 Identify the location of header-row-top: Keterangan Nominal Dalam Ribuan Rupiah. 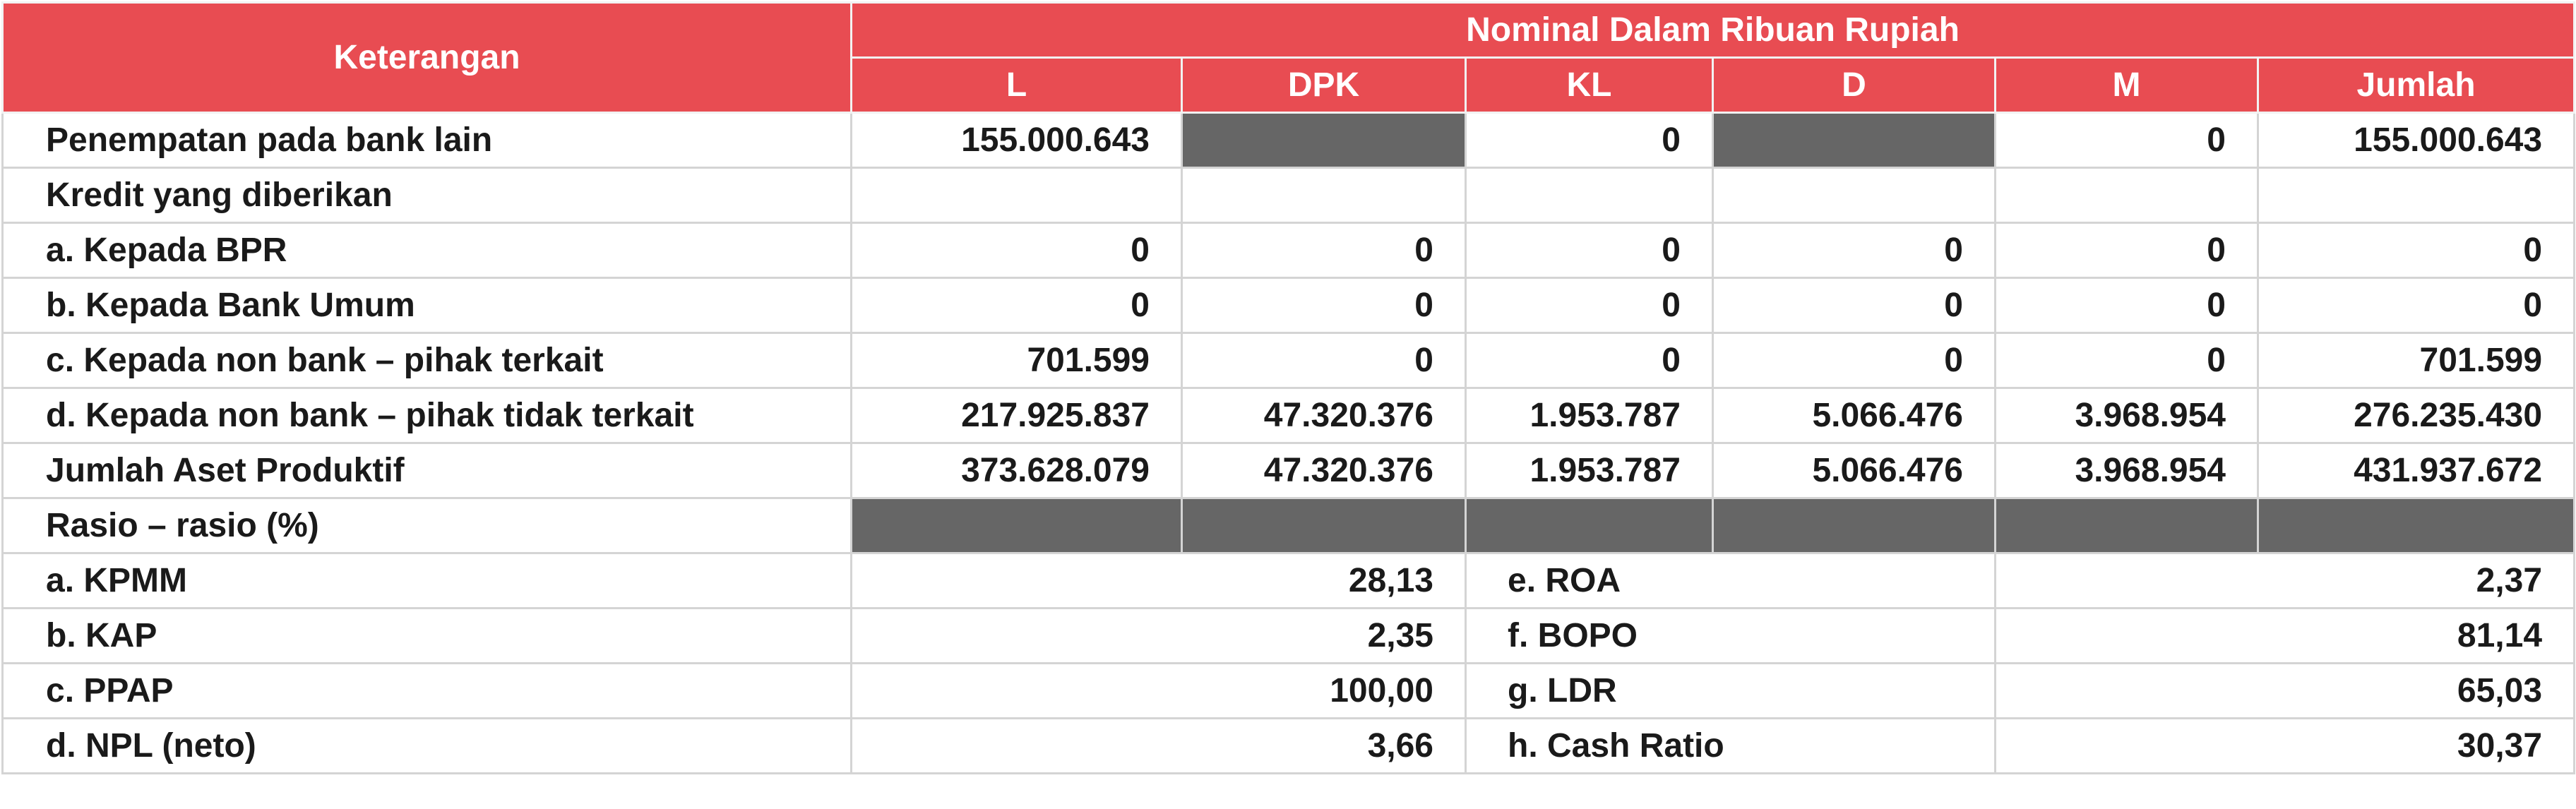
(1288, 57).